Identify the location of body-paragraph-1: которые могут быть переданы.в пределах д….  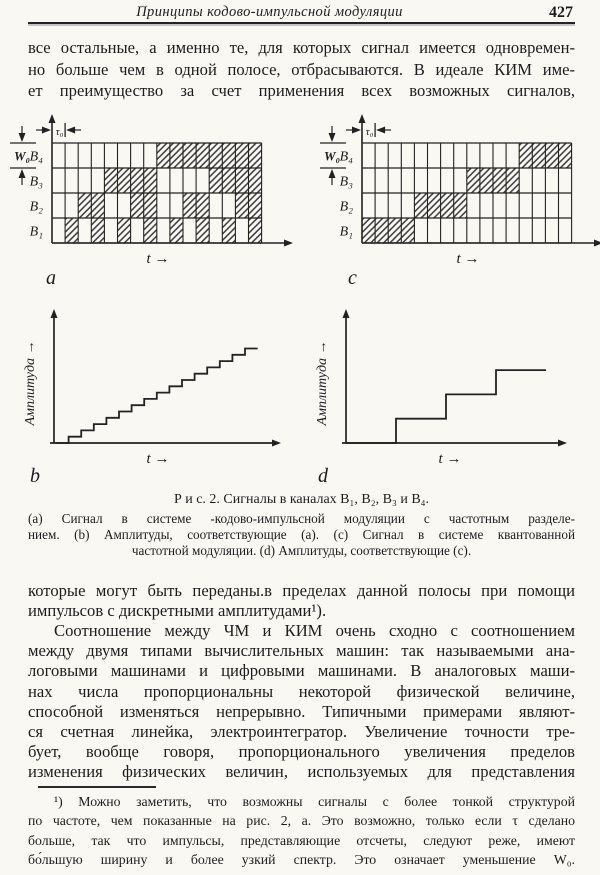
(301, 601).